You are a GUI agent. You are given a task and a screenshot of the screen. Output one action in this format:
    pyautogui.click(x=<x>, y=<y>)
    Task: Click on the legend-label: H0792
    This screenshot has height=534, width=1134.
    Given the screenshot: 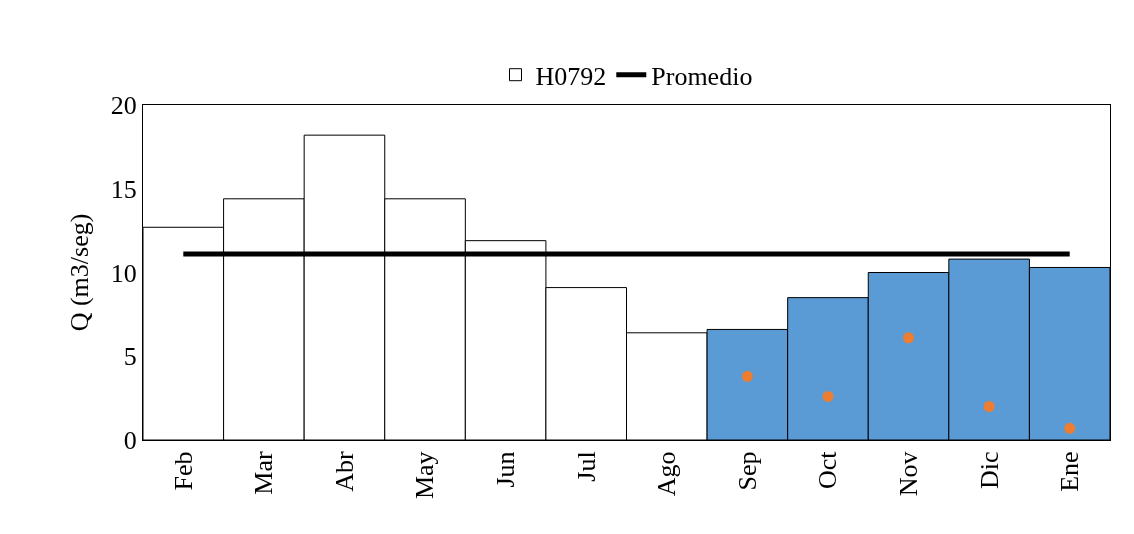 What is the action you would take?
    pyautogui.click(x=571, y=76)
    